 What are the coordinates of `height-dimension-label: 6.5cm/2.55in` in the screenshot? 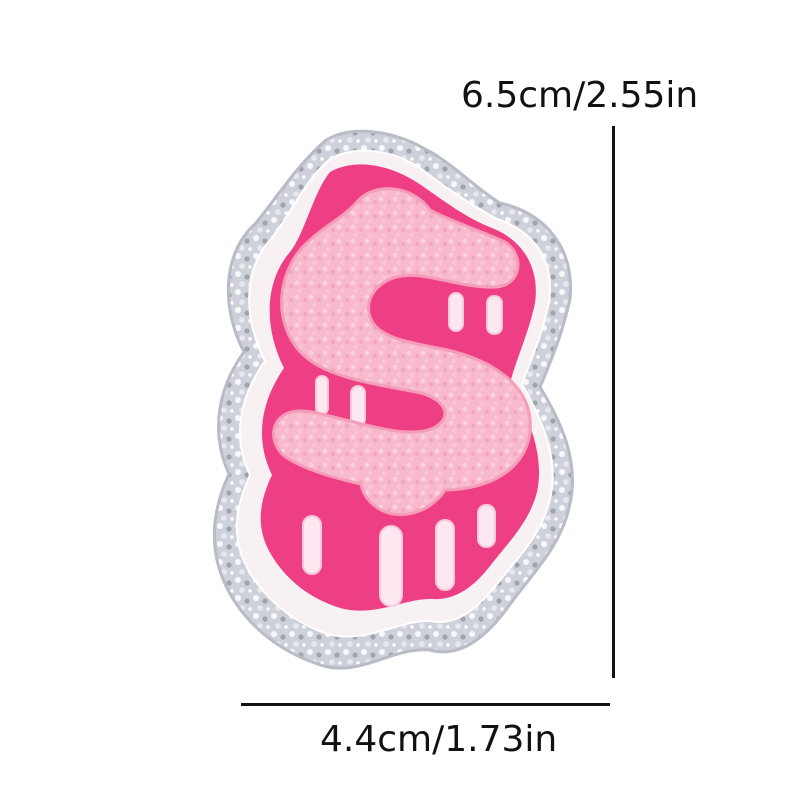 It's located at (580, 95).